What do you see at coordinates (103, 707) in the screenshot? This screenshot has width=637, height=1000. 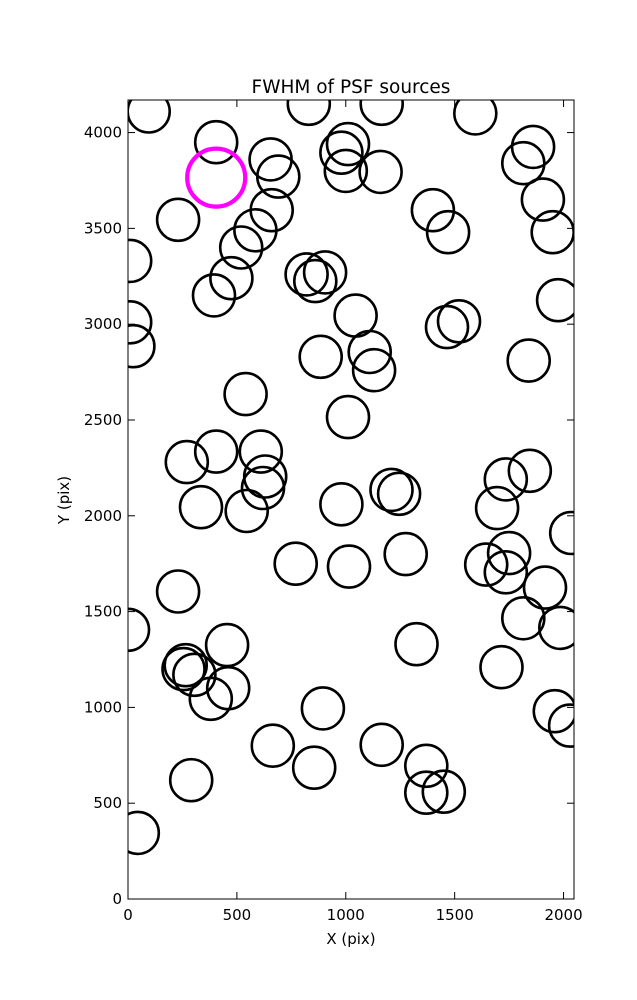 I see `y-tick-label: 1000` at bounding box center [103, 707].